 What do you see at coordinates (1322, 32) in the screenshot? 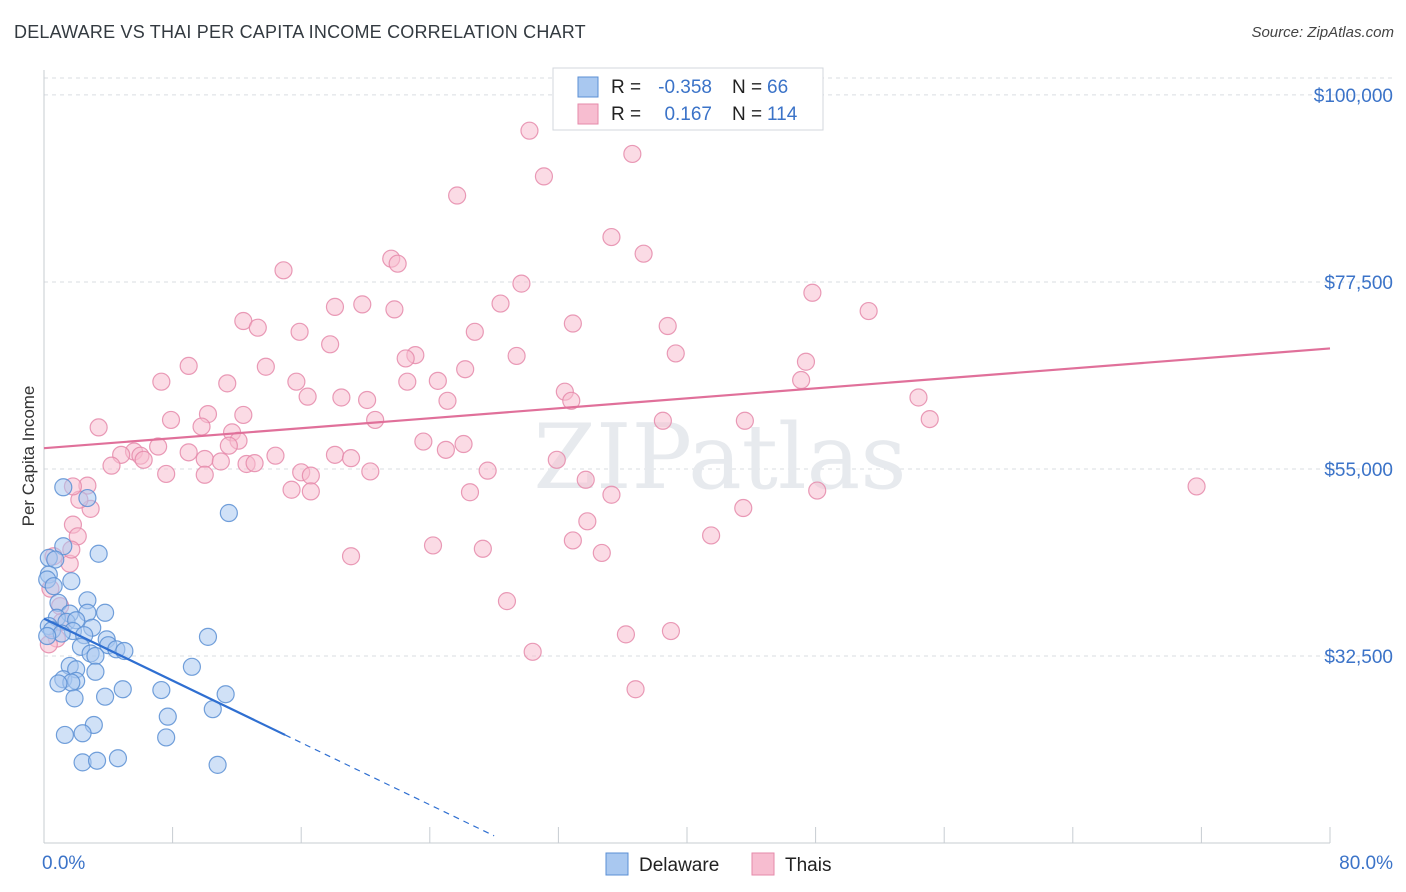
I see `chart-source: Source: ZipAtlas.com` at bounding box center [1322, 32].